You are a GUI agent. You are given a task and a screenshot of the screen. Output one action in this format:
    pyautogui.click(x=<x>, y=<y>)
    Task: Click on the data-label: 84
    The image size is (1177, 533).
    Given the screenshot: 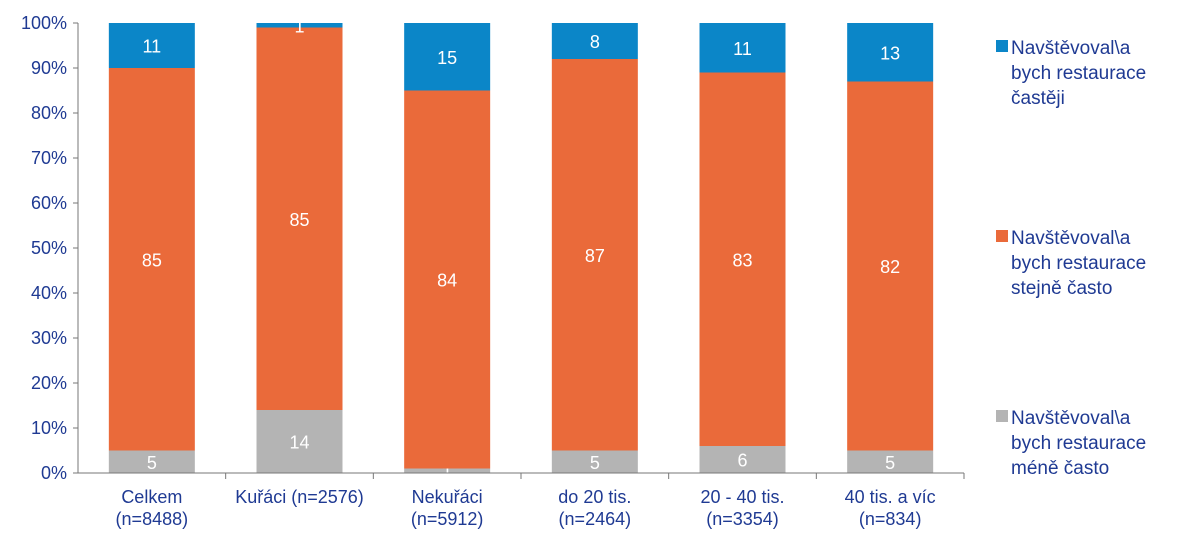 What is the action you would take?
    pyautogui.click(x=447, y=281)
    